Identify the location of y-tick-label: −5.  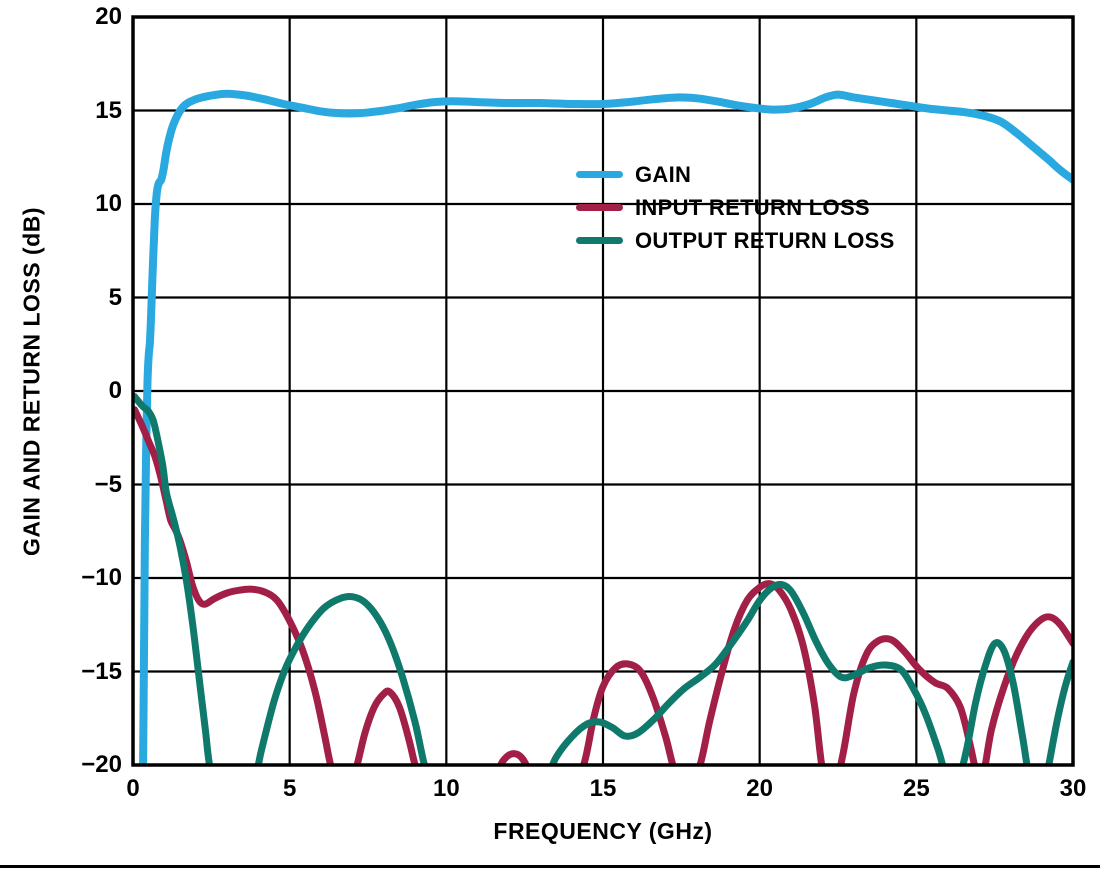
(108, 484).